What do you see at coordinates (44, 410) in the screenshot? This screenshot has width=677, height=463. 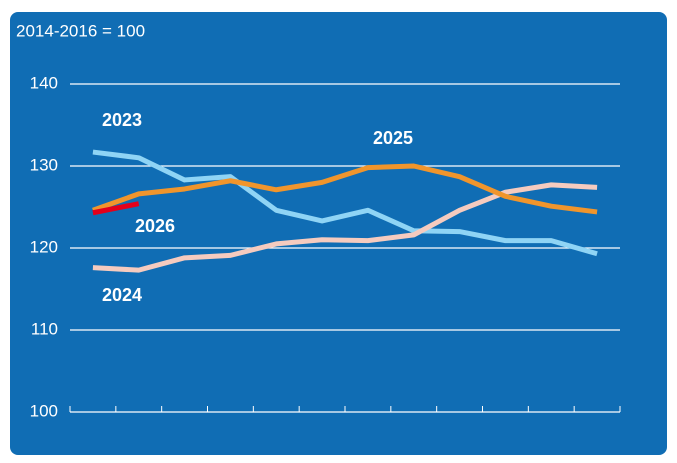 I see `y-tick-label: 100` at bounding box center [44, 410].